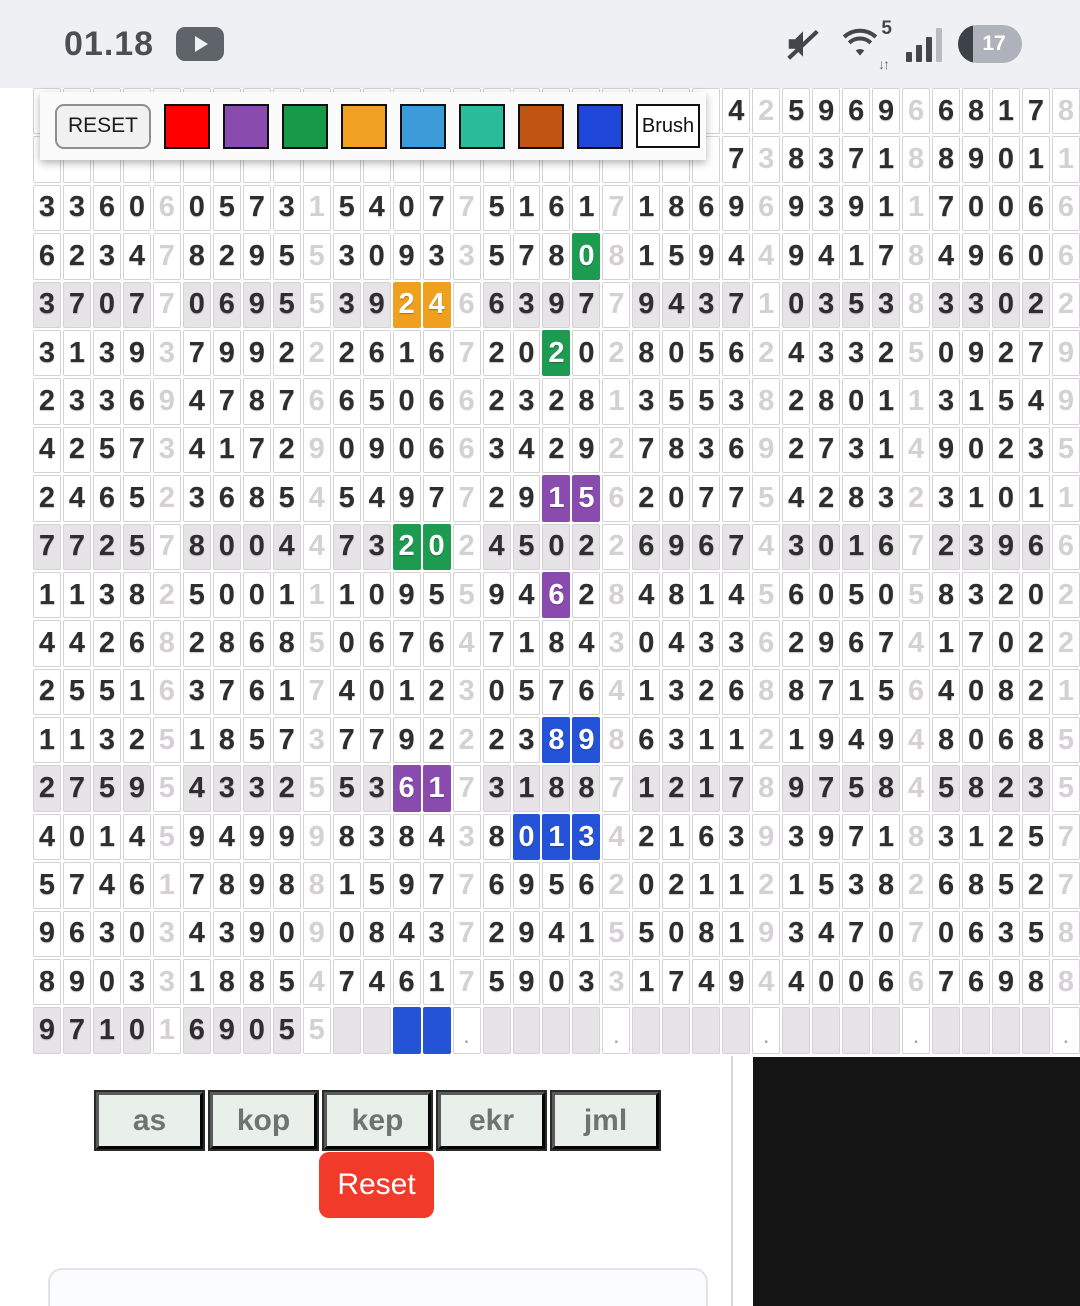  Describe the element at coordinates (466, 1030) in the screenshot. I see `grid-cell: .` at that location.